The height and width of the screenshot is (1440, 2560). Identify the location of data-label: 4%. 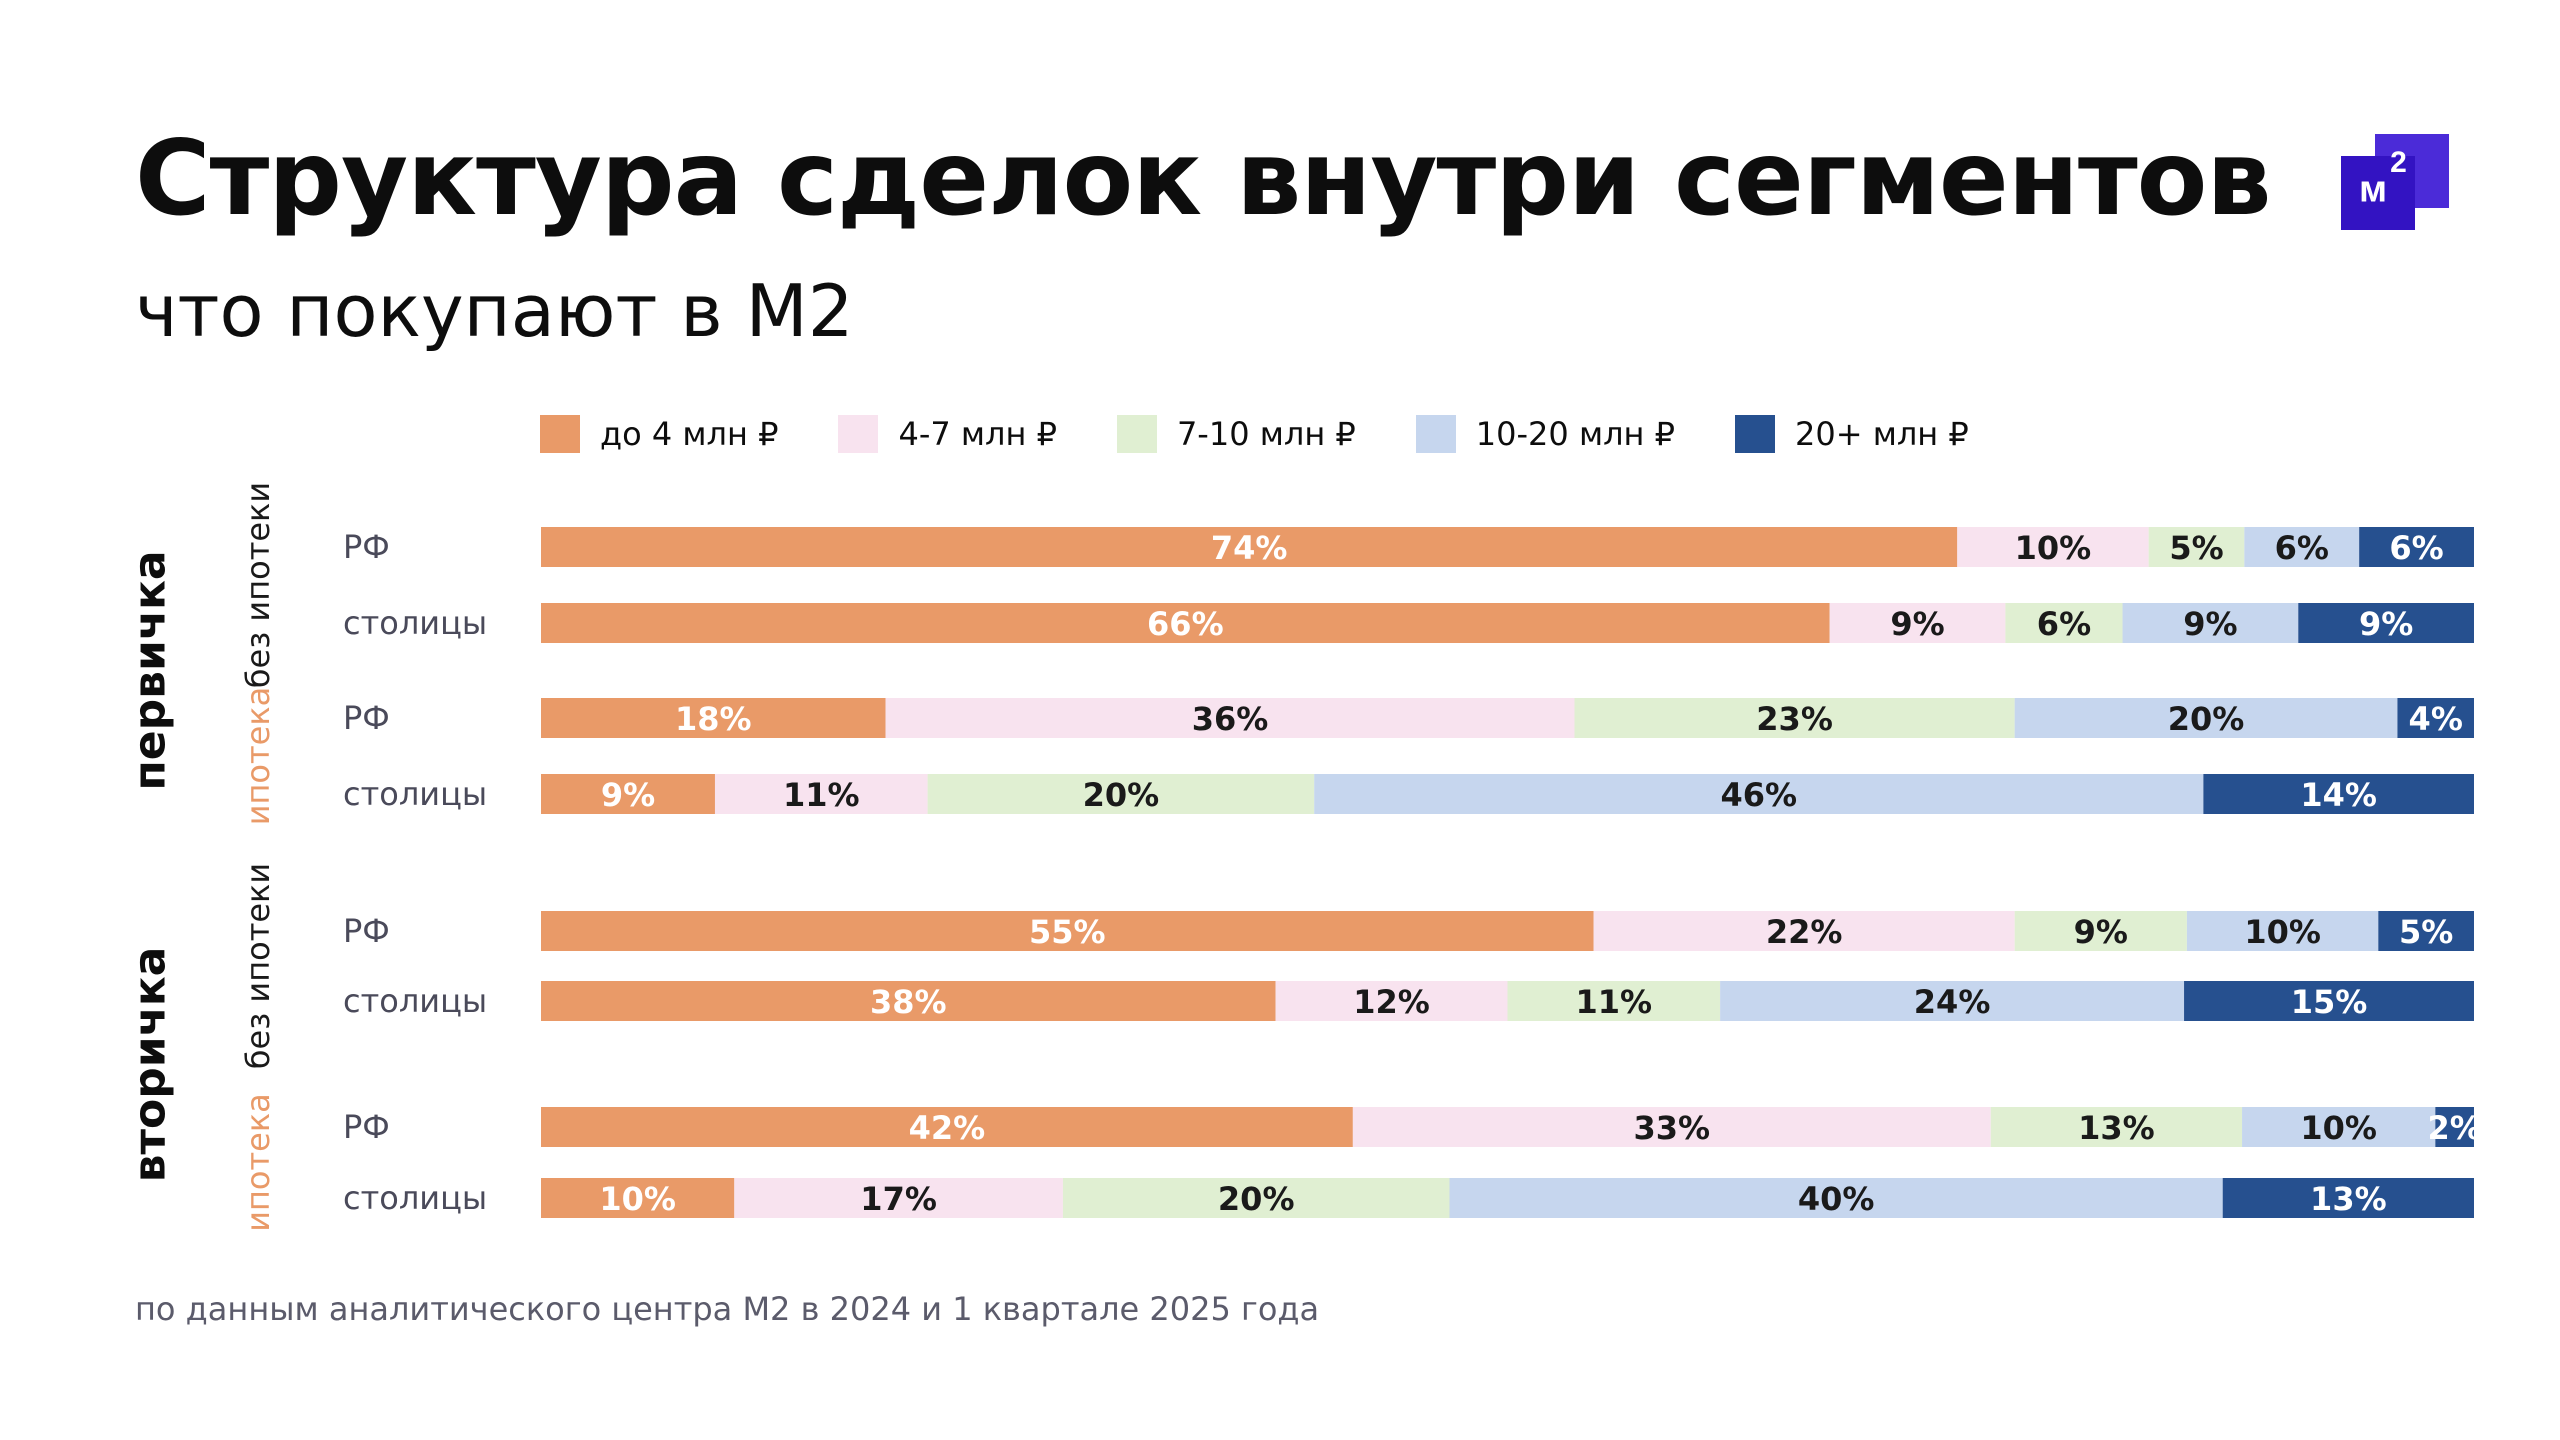
(2436, 719).